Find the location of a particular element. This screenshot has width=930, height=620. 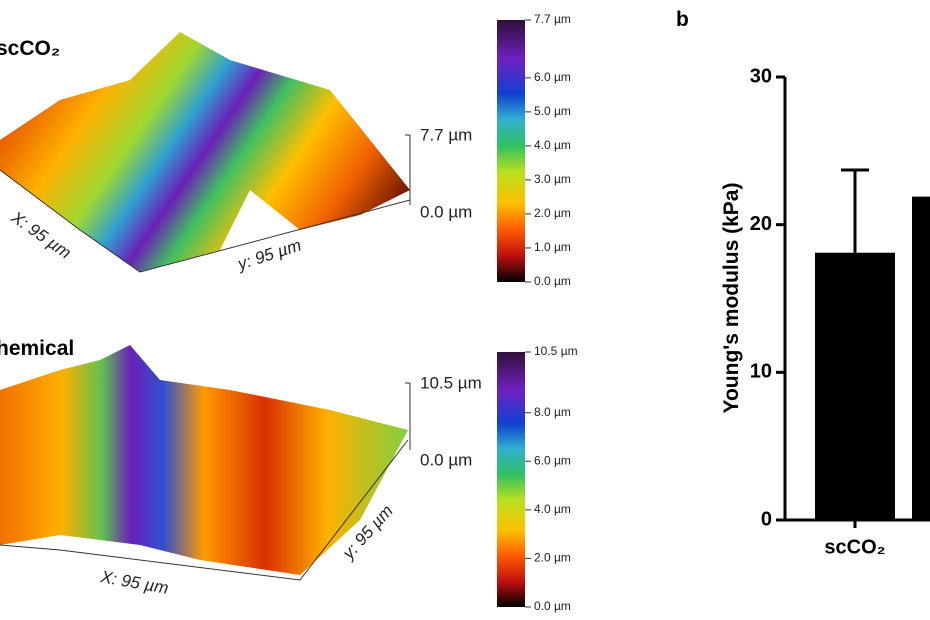

colorbar-tick-label: 1.0 µm is located at coordinates (552, 247).